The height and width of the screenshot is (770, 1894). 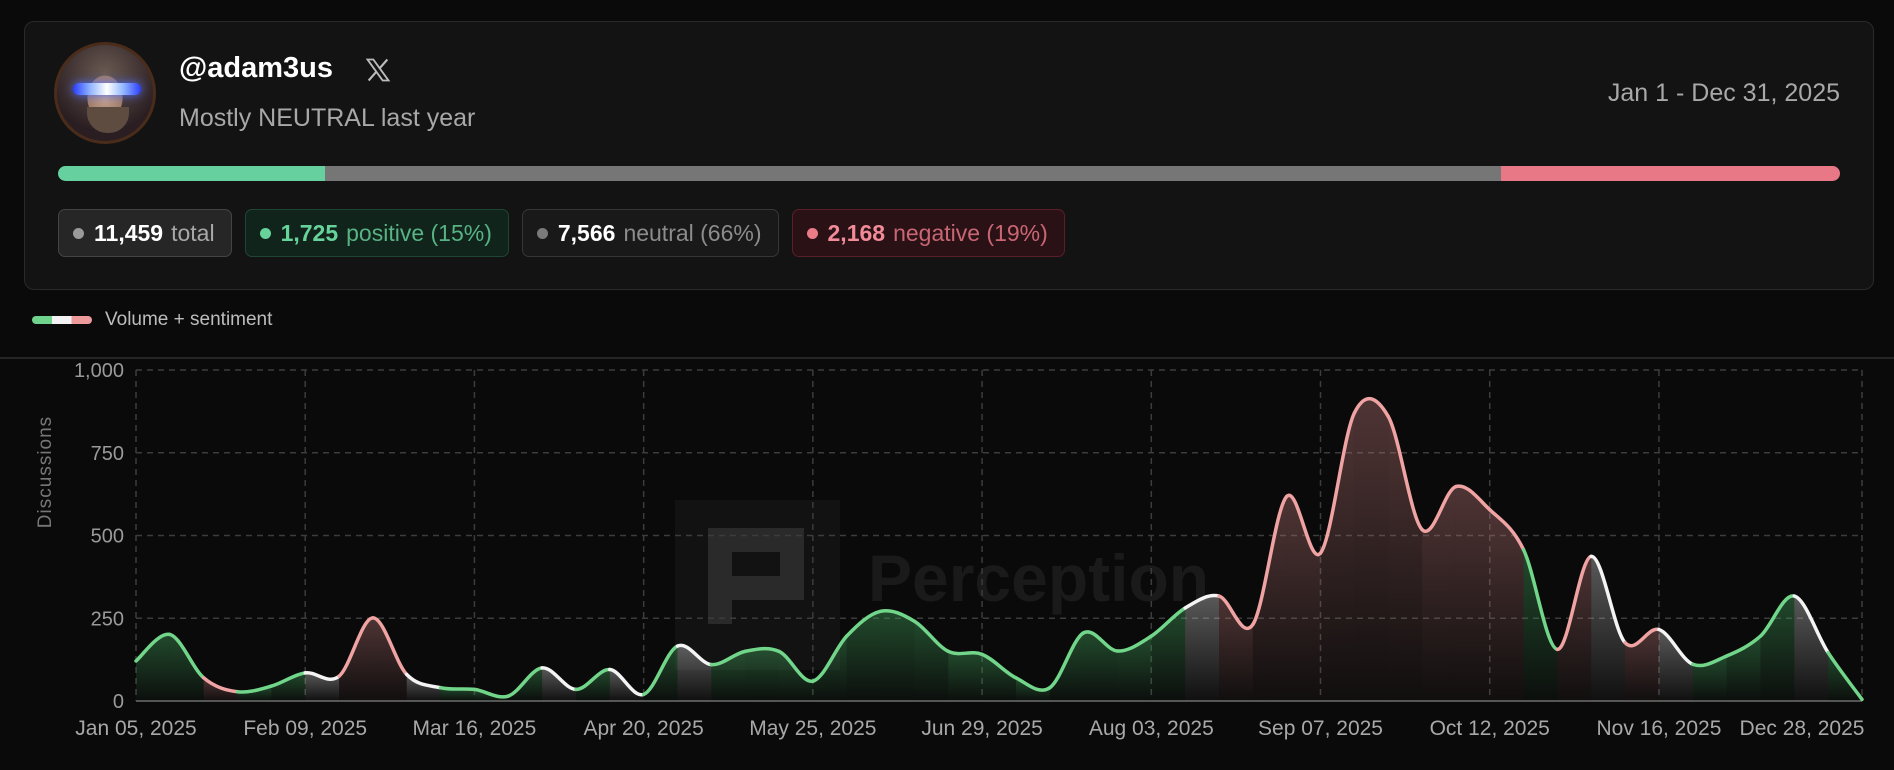 I want to click on sentiment-bar, so click(x=949, y=173).